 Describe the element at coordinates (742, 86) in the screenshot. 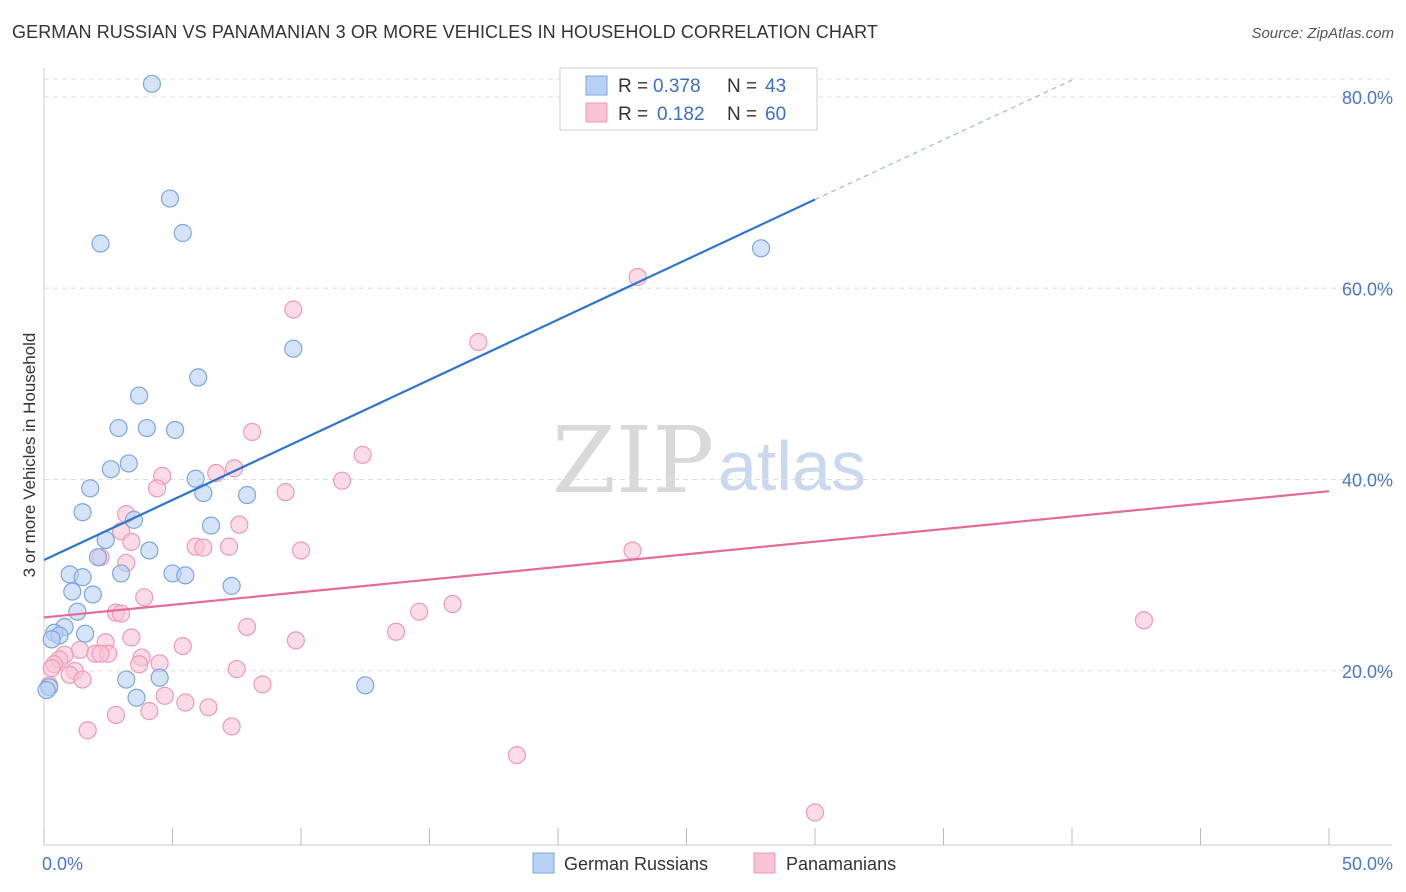

I see `legend-n-label-blue: N =` at that location.